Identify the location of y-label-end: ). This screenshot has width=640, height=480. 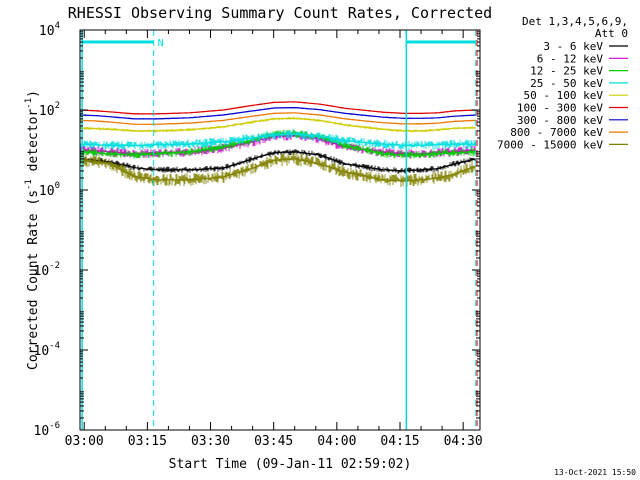
(33, 94).